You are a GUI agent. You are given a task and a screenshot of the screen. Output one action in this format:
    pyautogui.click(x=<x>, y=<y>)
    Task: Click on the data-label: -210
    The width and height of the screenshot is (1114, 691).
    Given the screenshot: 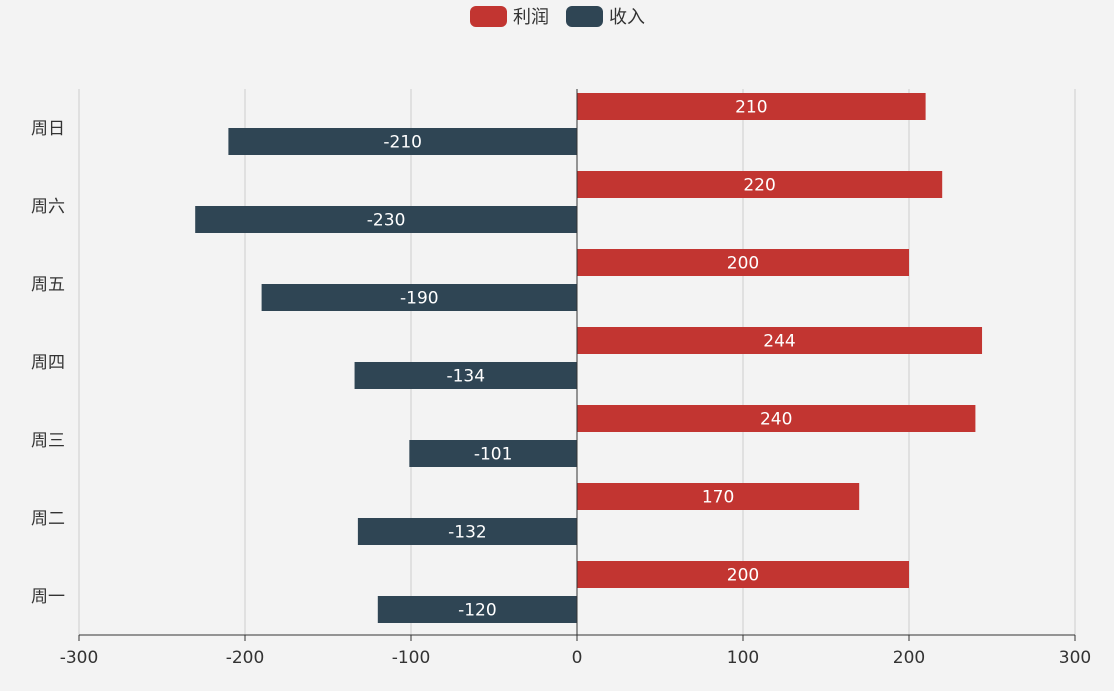 What is the action you would take?
    pyautogui.click(x=402, y=143)
    